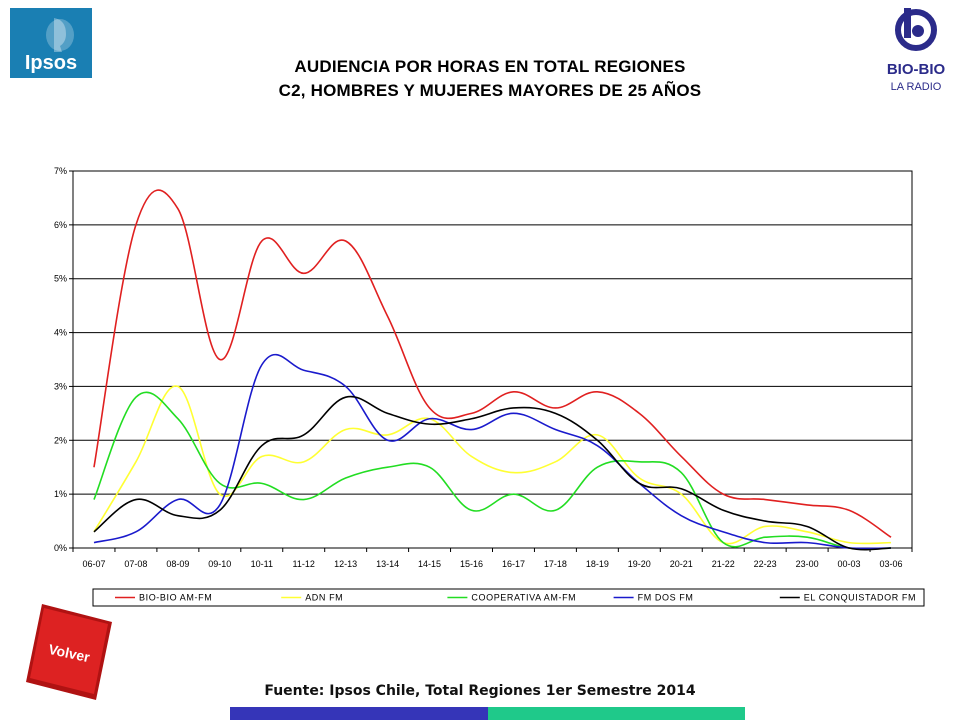  What do you see at coordinates (177, 564) in the screenshot?
I see `x-tick-label: 08-09` at bounding box center [177, 564].